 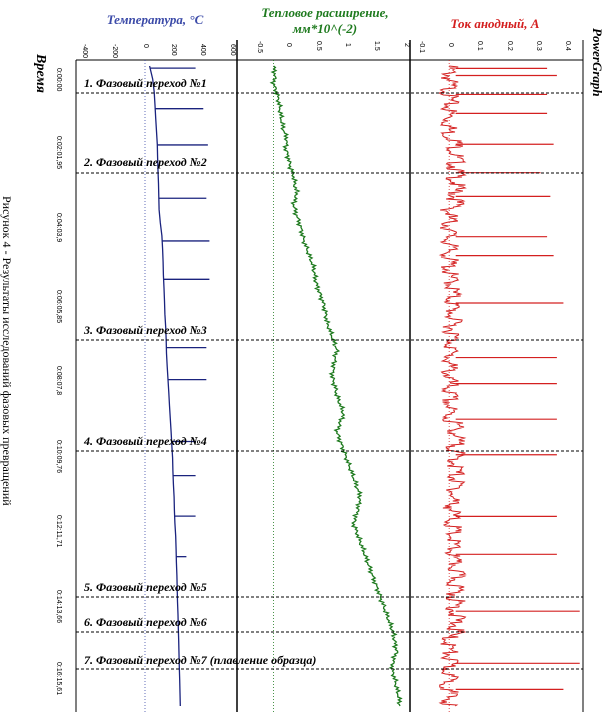 I want to click on current-tick: 0.1, so click(x=479, y=46).